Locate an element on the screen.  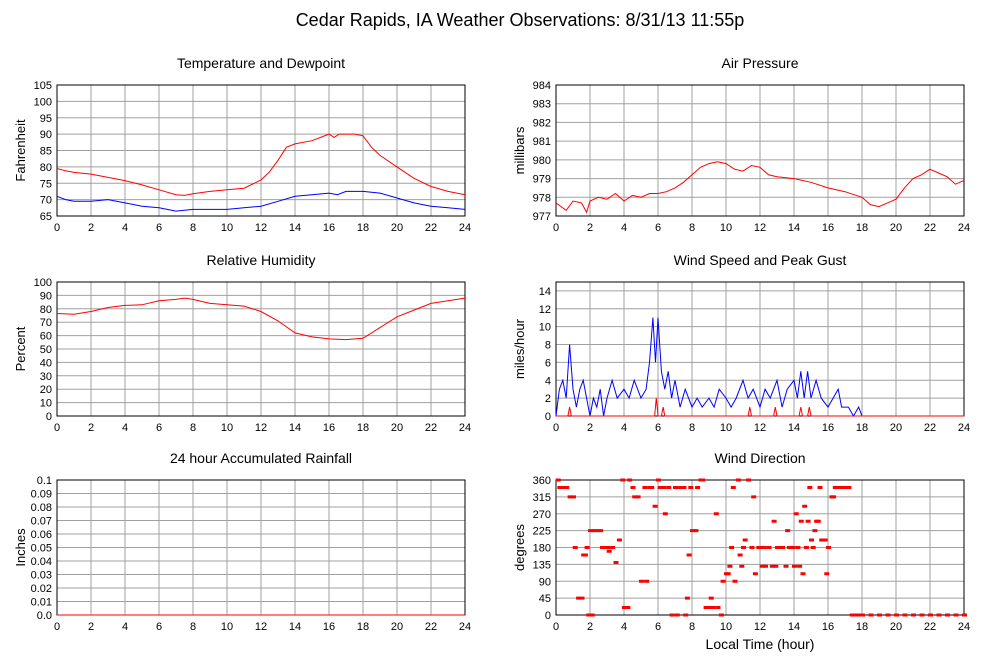
direction-y-tick-label: 225 is located at coordinates (542, 532).